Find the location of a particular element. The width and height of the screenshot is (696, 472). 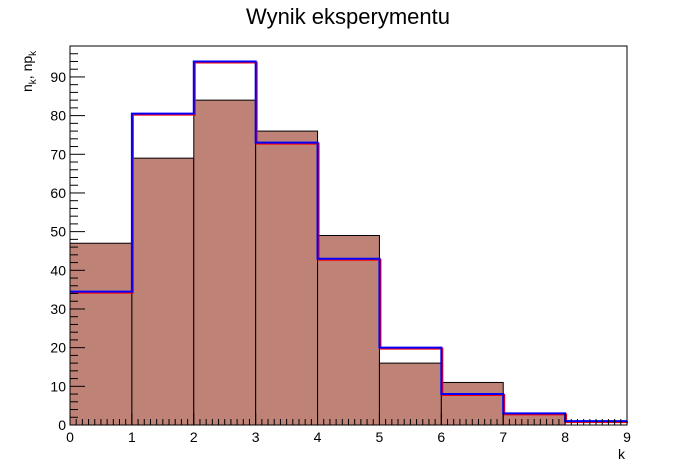

y-axis-label-sub2: k is located at coordinates (33, 53).